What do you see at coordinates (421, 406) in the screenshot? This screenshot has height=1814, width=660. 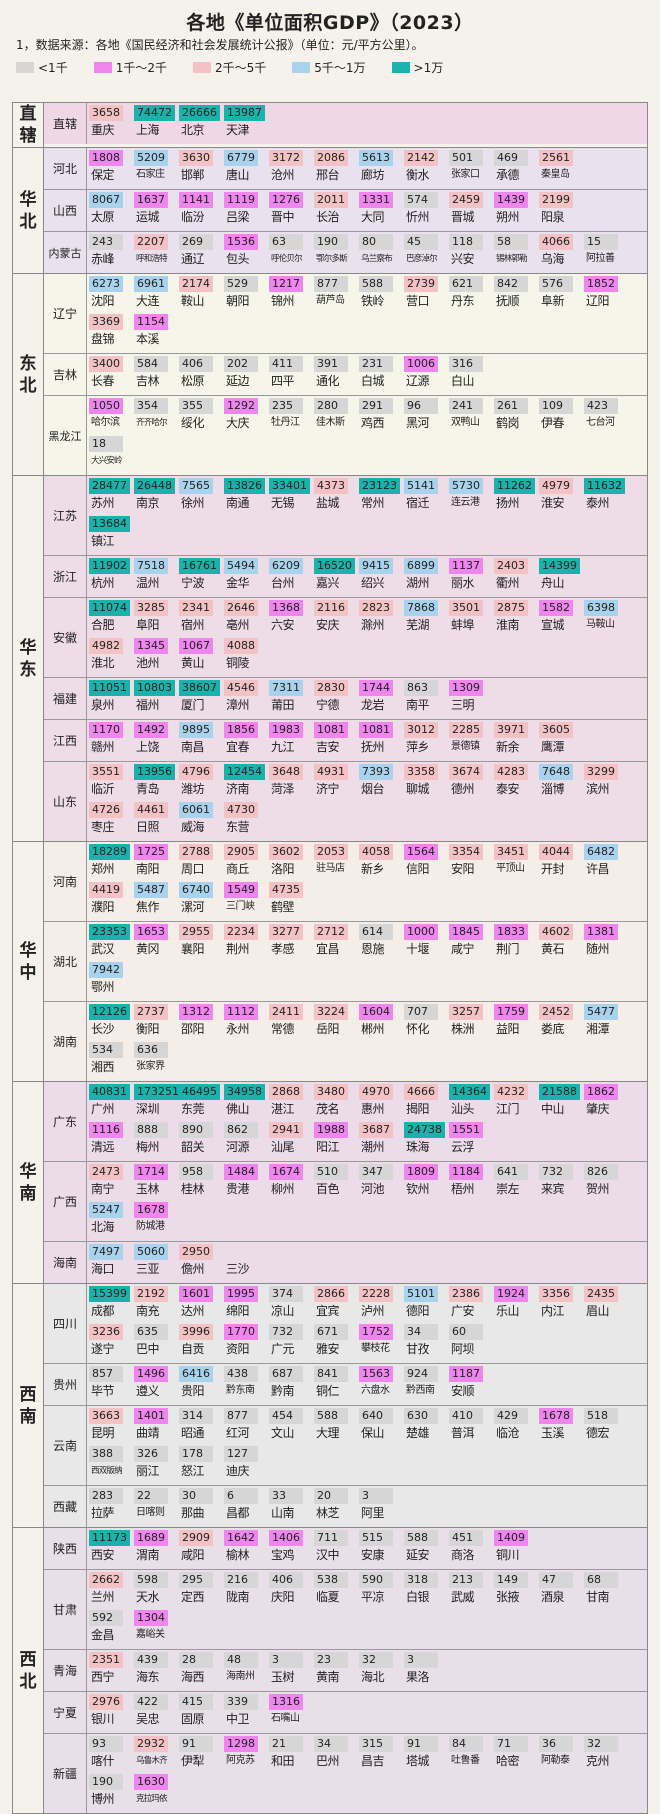 I see `gdp-value: 96` at bounding box center [421, 406].